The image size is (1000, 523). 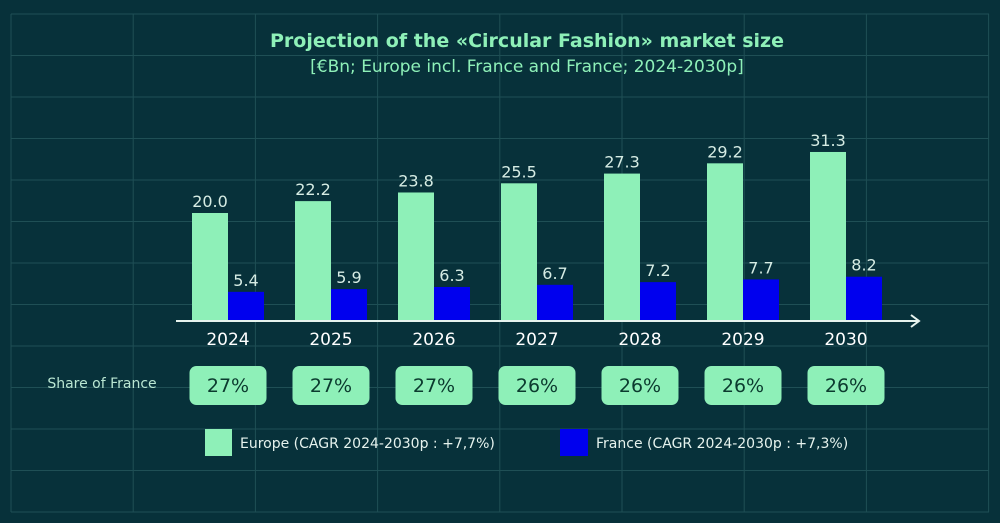 I want to click on legend-label-france: France (CAGR 2024-2030p : +7,3%), so click(x=722, y=444).